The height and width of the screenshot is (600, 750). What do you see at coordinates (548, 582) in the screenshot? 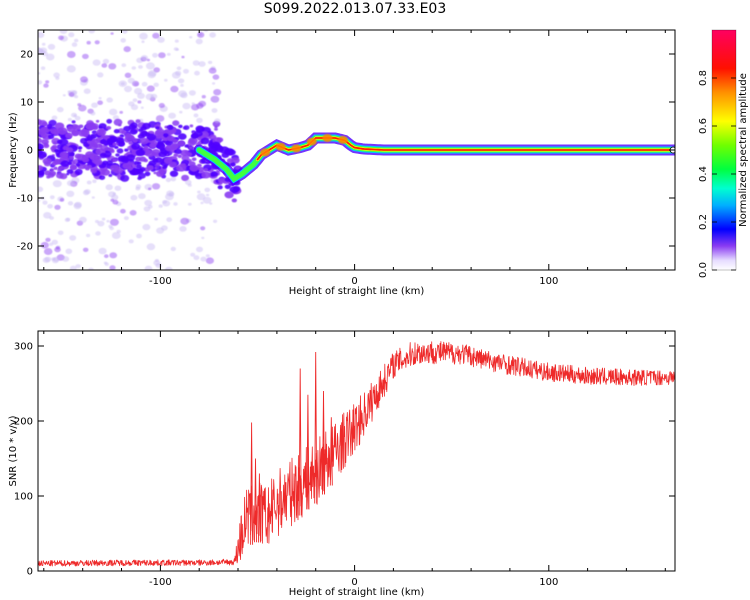
I see `snr-xtick-label: 100` at bounding box center [548, 582].